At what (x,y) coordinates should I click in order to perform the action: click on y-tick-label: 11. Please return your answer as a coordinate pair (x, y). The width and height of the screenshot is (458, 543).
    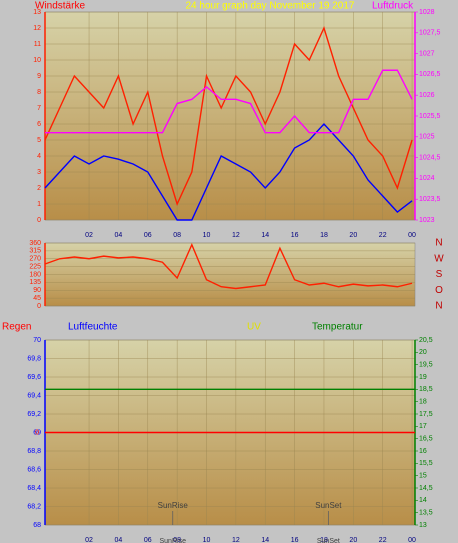
    Looking at the image, I should click on (37, 44).